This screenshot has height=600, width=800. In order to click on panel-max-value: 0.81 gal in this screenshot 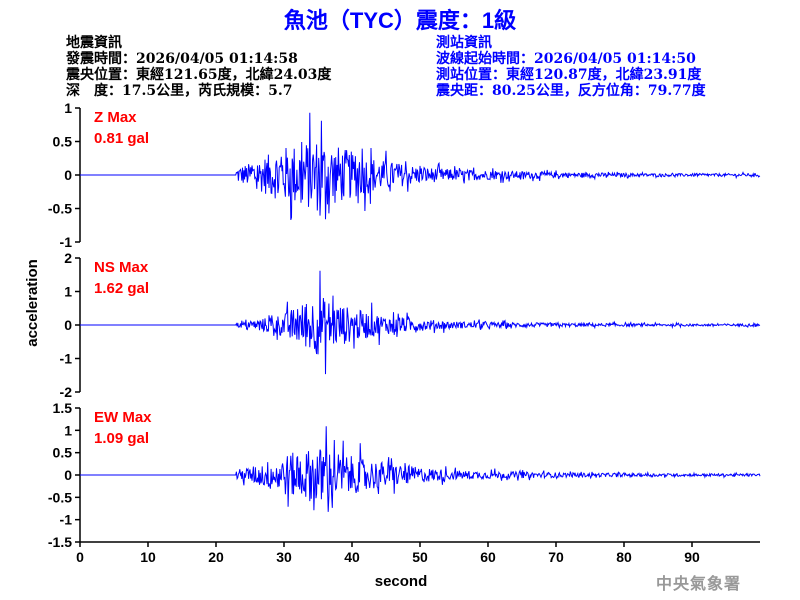, I will do `click(121, 138)`.